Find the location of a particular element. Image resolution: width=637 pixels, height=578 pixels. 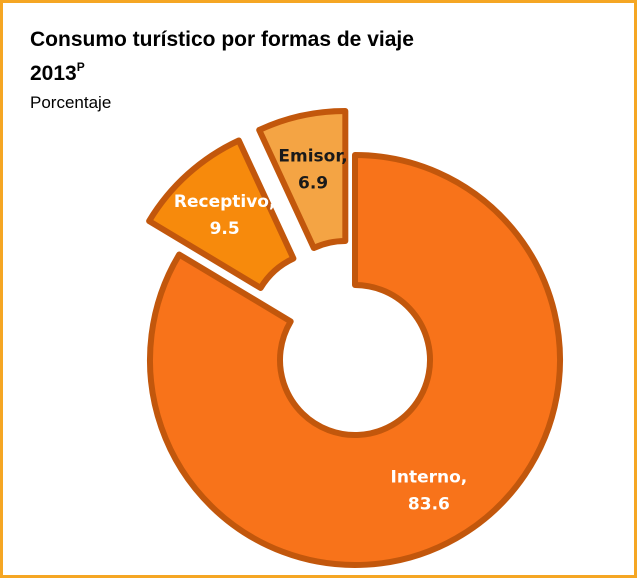

label-category: Emisor, is located at coordinates (312, 157).